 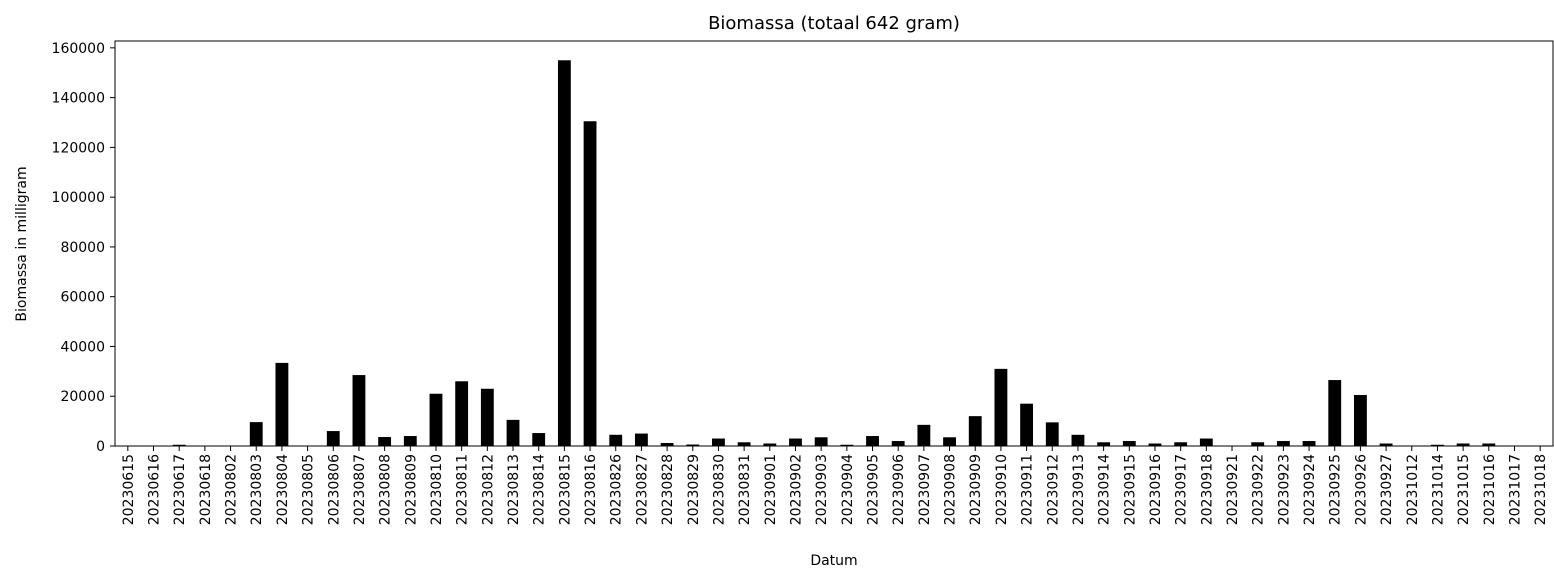 What do you see at coordinates (1105, 489) in the screenshot?
I see `x-tick-label: 20230914` at bounding box center [1105, 489].